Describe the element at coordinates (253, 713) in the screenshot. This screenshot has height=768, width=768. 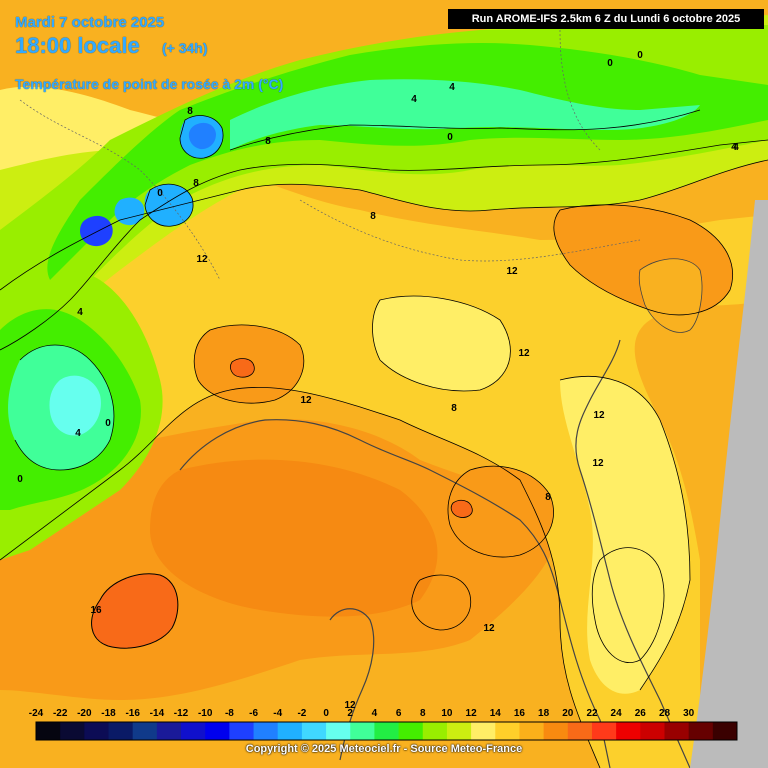
I see `legend-tick-label: -6` at that location.